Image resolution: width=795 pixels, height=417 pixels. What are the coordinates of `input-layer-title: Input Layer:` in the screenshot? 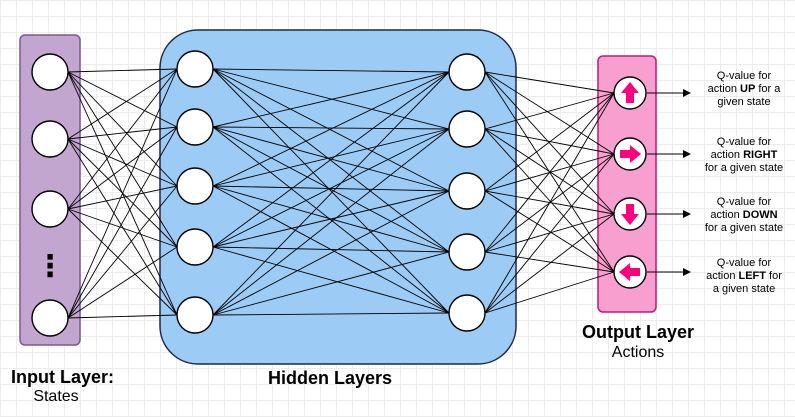 It's located at (62, 377).